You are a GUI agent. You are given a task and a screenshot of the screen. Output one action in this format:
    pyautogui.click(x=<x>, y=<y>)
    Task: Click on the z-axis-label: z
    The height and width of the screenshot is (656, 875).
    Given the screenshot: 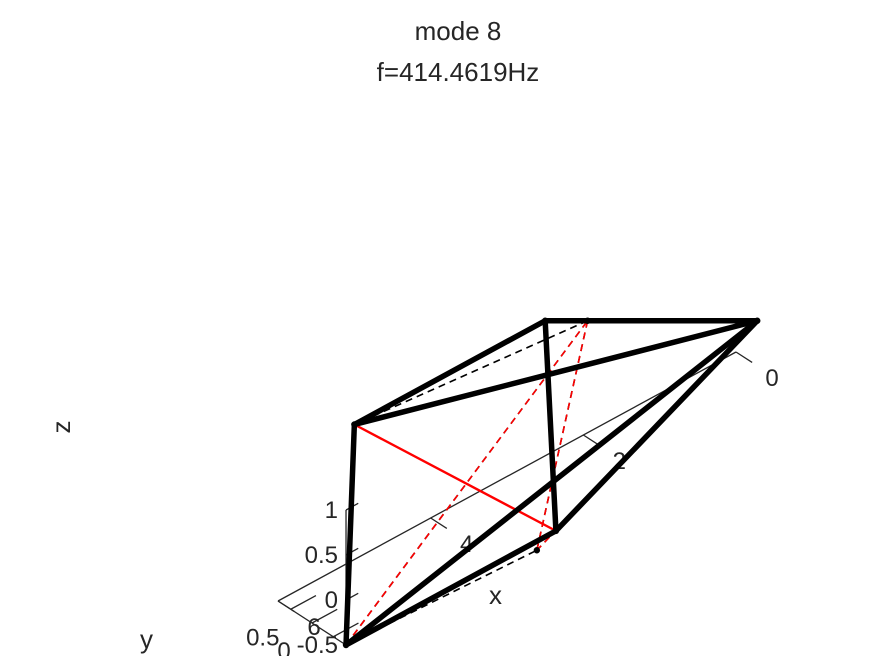 What is the action you would take?
    pyautogui.click(x=61, y=427)
    